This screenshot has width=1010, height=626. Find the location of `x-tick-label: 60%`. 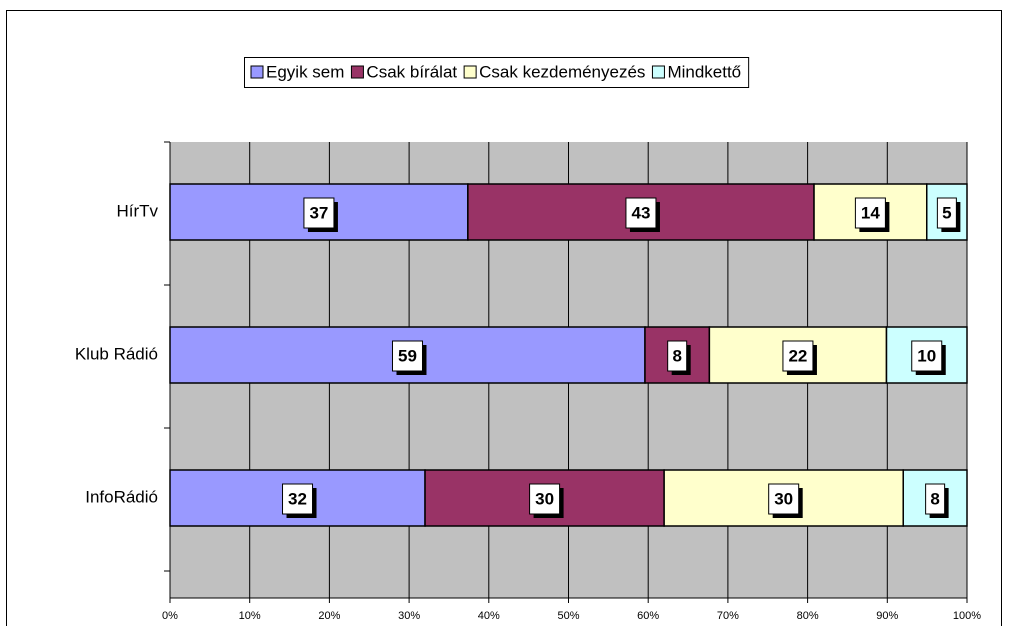

x-tick-label: 60% is located at coordinates (648, 616).